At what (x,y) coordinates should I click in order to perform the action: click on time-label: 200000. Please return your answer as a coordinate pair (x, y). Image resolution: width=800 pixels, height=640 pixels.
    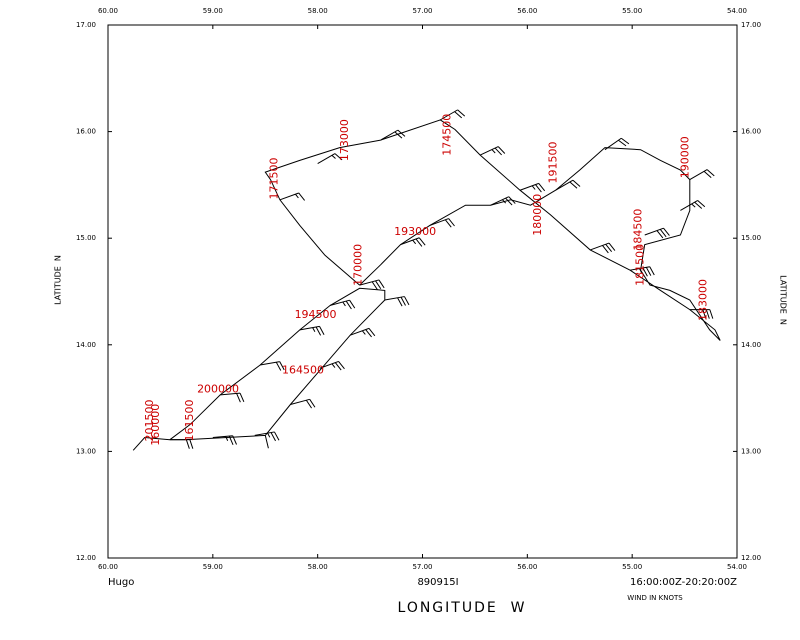
    Looking at the image, I should click on (218, 389).